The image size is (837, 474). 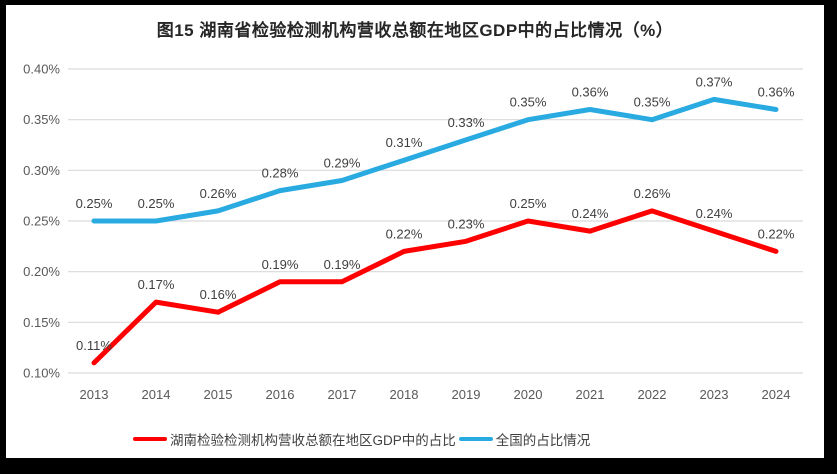 I want to click on y-axis-tick-label: 0.30%, so click(x=41, y=170).